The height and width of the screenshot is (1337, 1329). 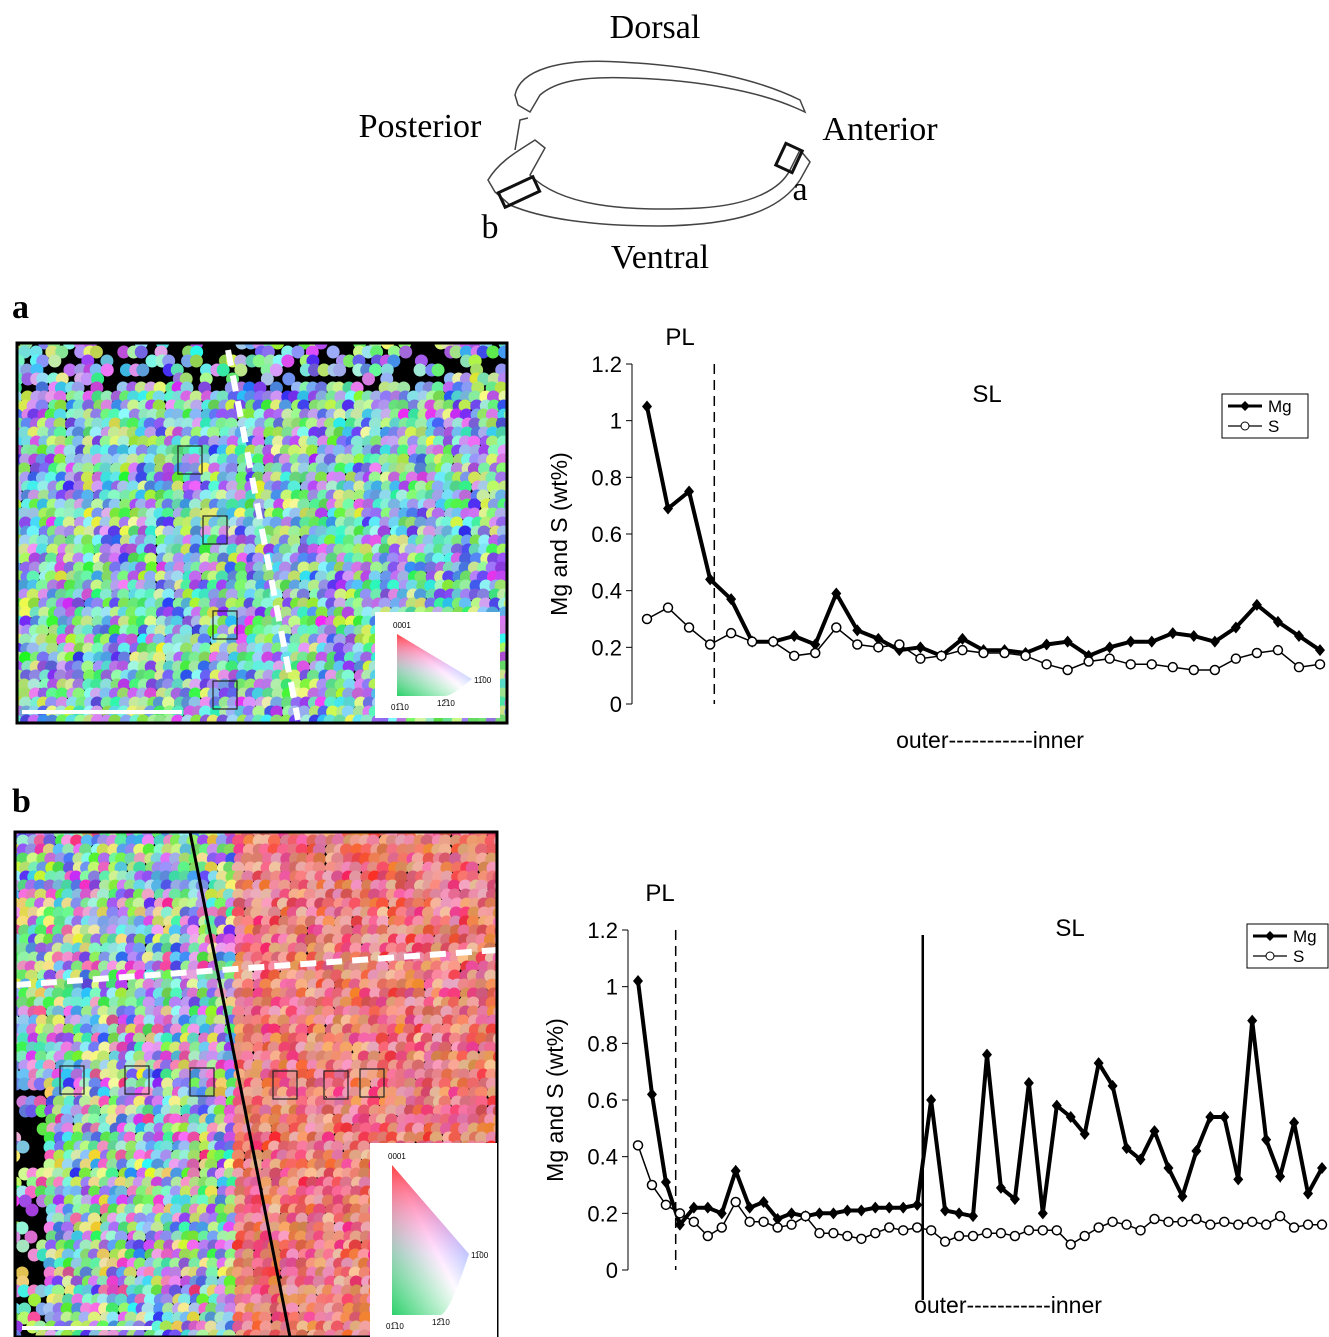 I want to click on inset-label: 0001, so click(x=402, y=625).